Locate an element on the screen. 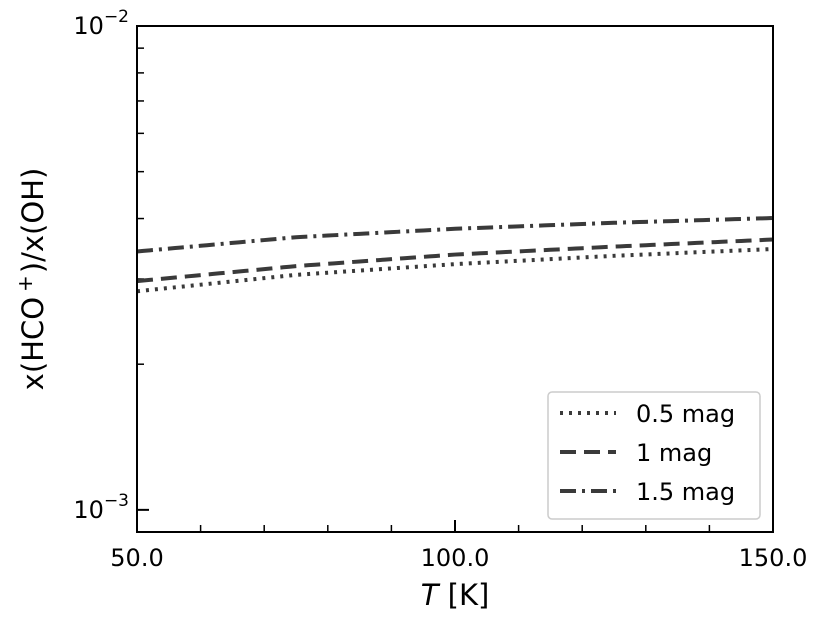  legend: 0.5 mag 1 mag 1.5 mag is located at coordinates (654, 455).